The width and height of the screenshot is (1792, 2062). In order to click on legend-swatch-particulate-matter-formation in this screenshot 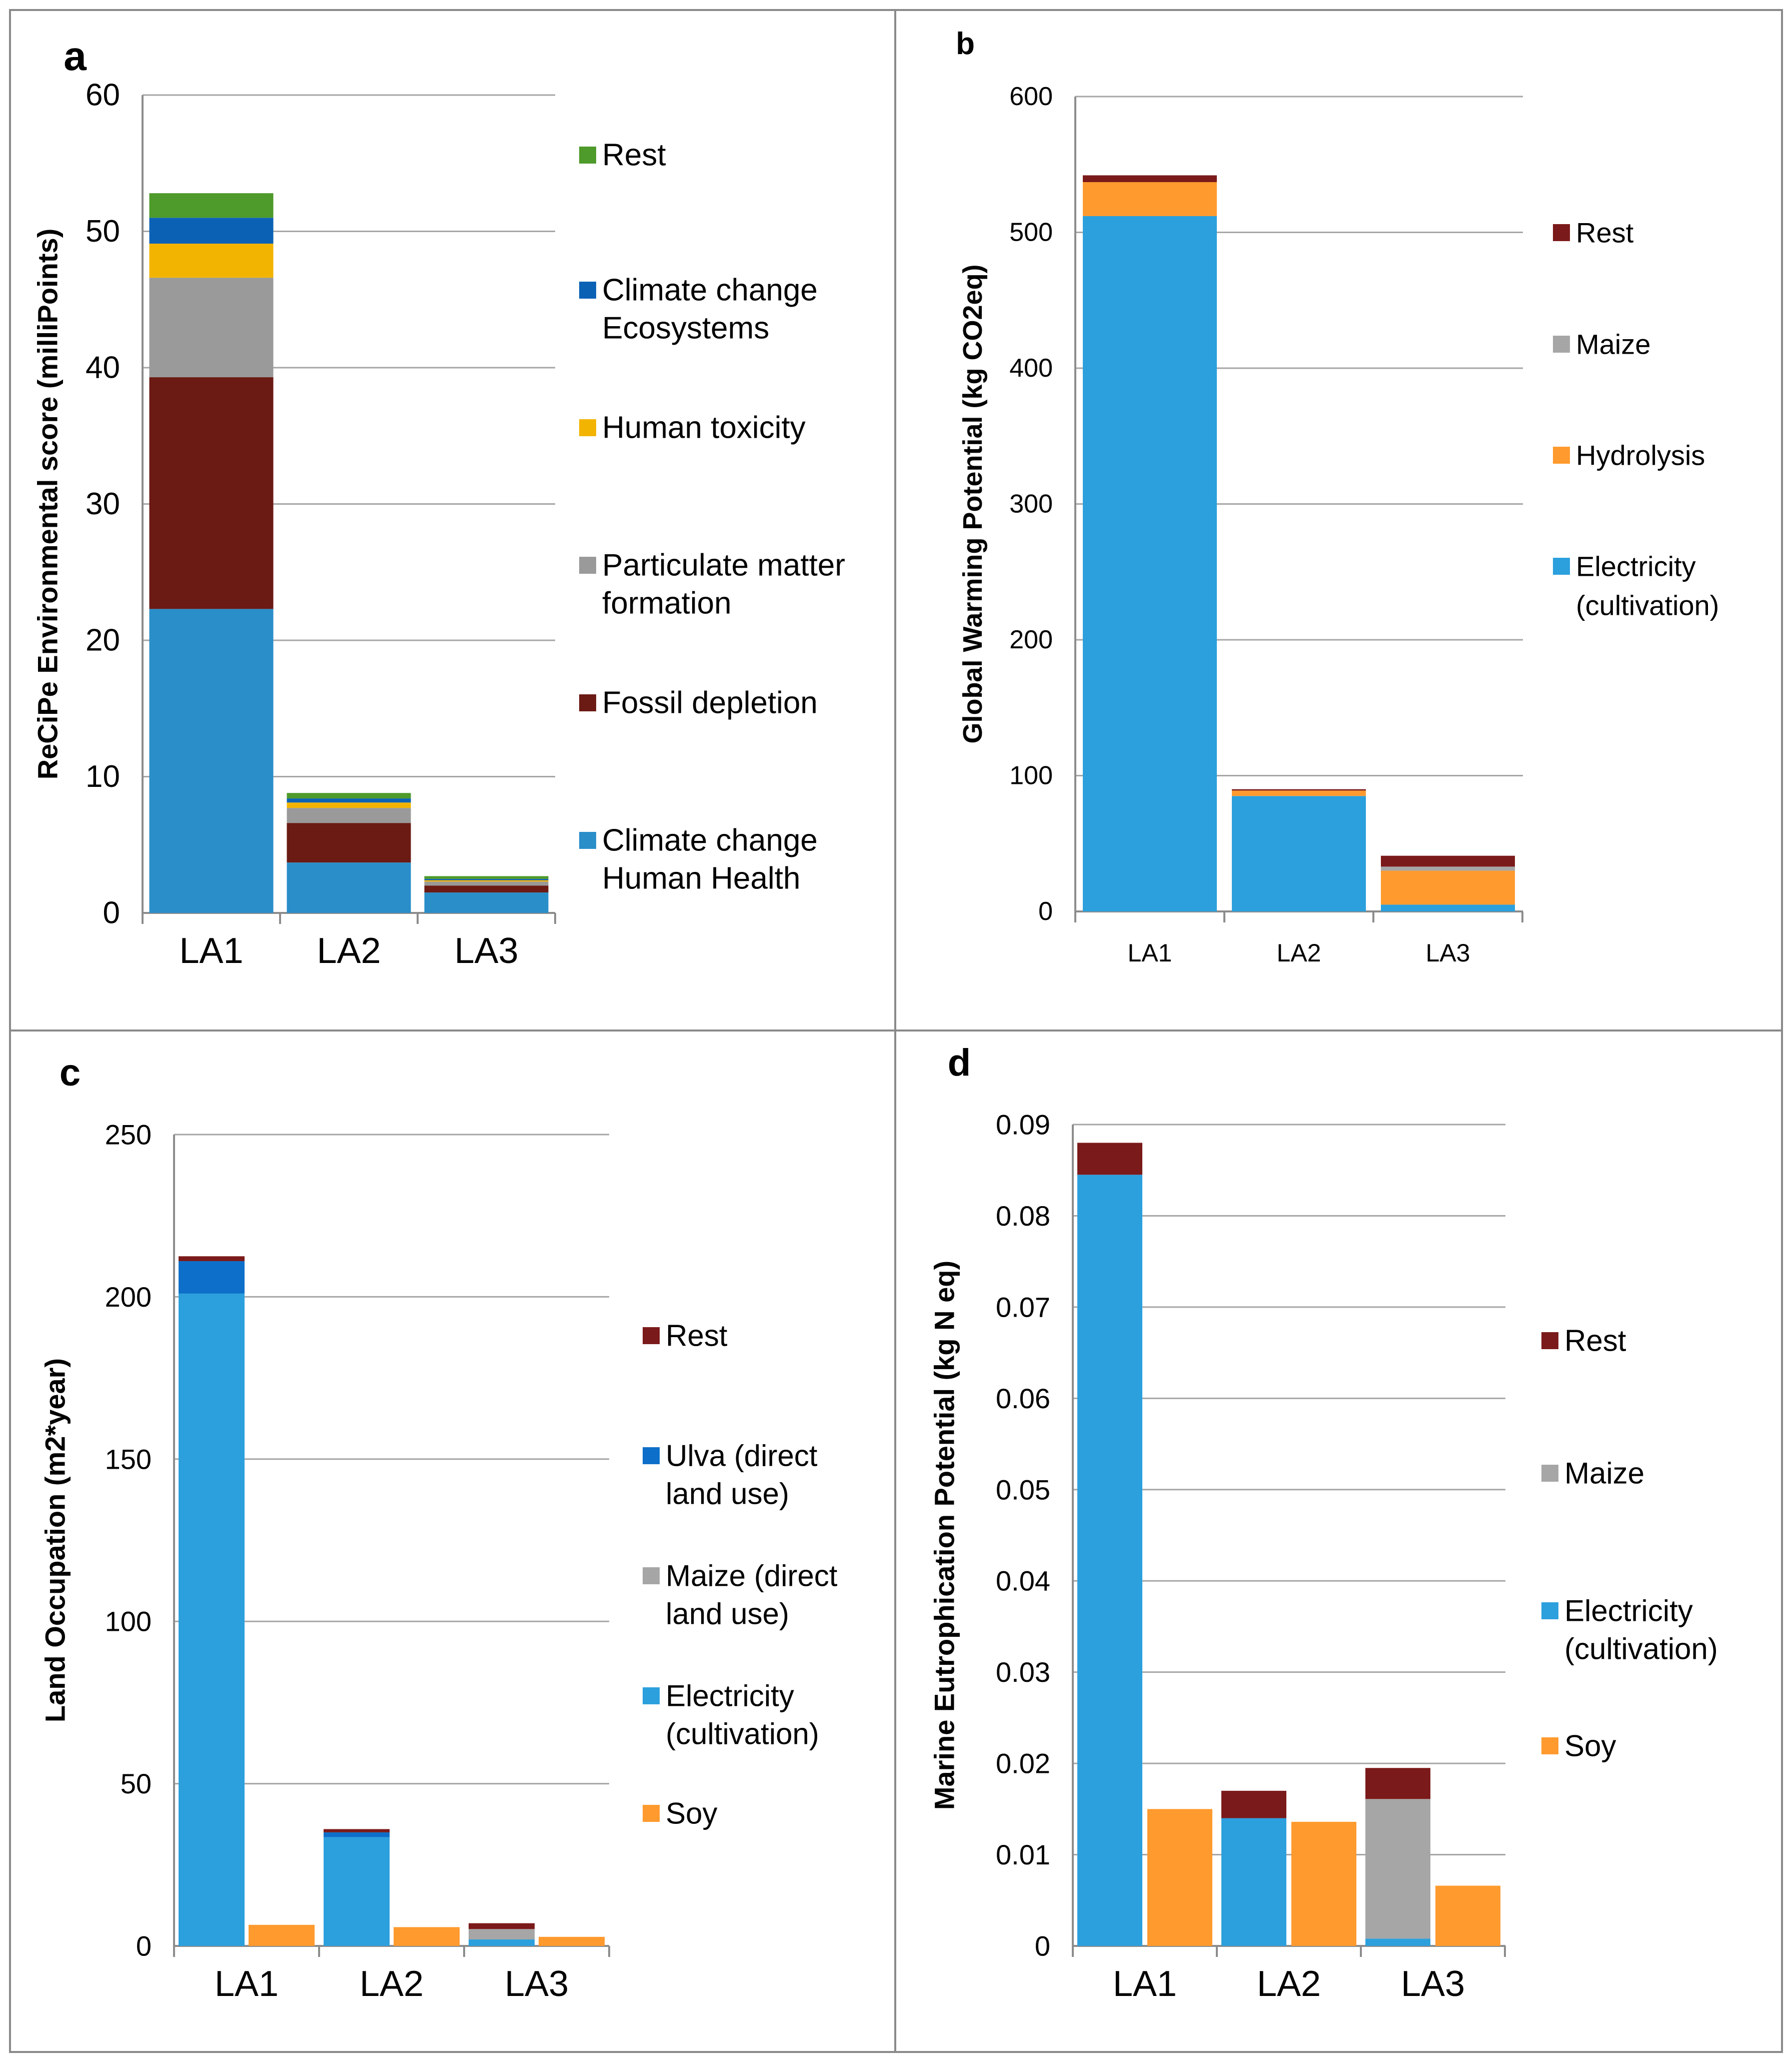, I will do `click(587, 565)`.